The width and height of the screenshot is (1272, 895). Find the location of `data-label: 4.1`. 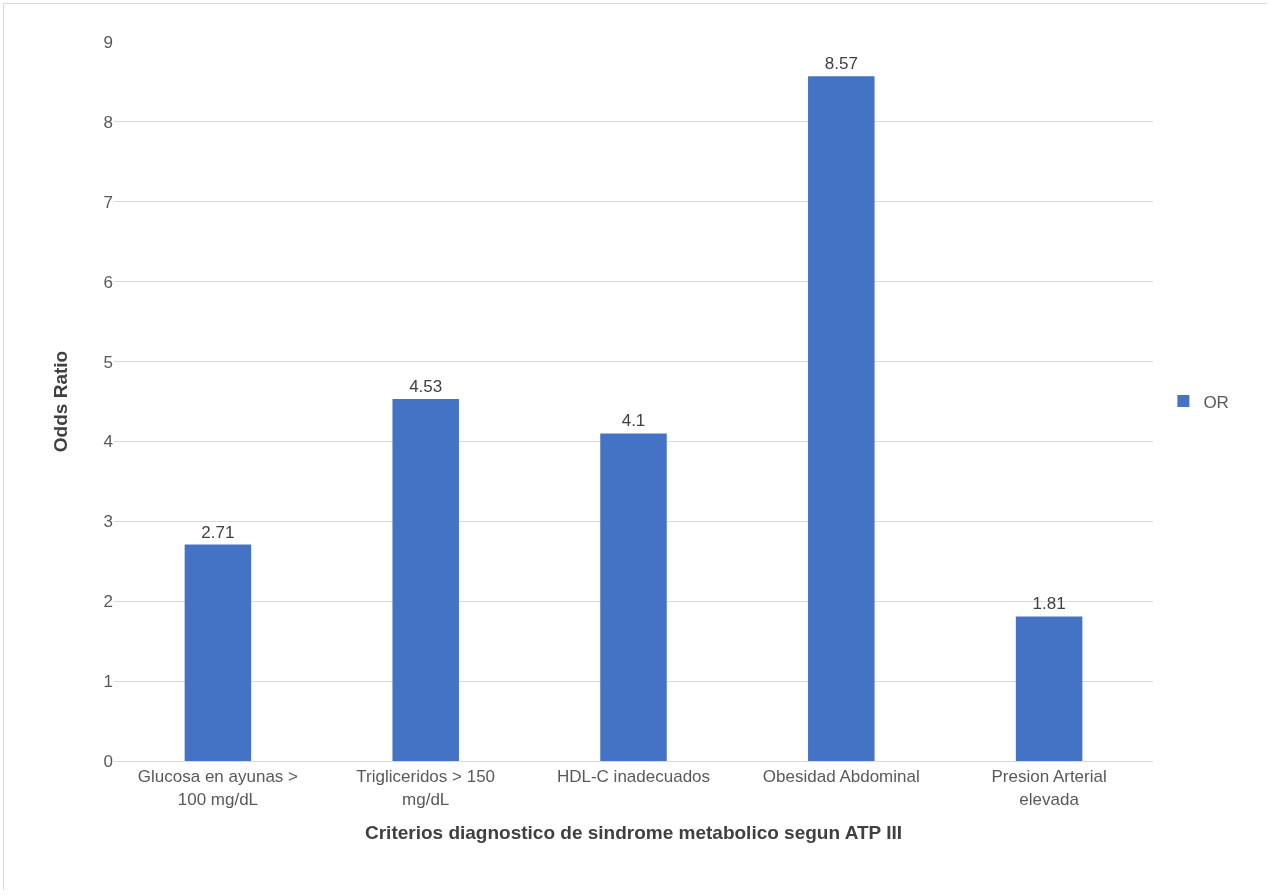

data-label: 4.1 is located at coordinates (633, 421).